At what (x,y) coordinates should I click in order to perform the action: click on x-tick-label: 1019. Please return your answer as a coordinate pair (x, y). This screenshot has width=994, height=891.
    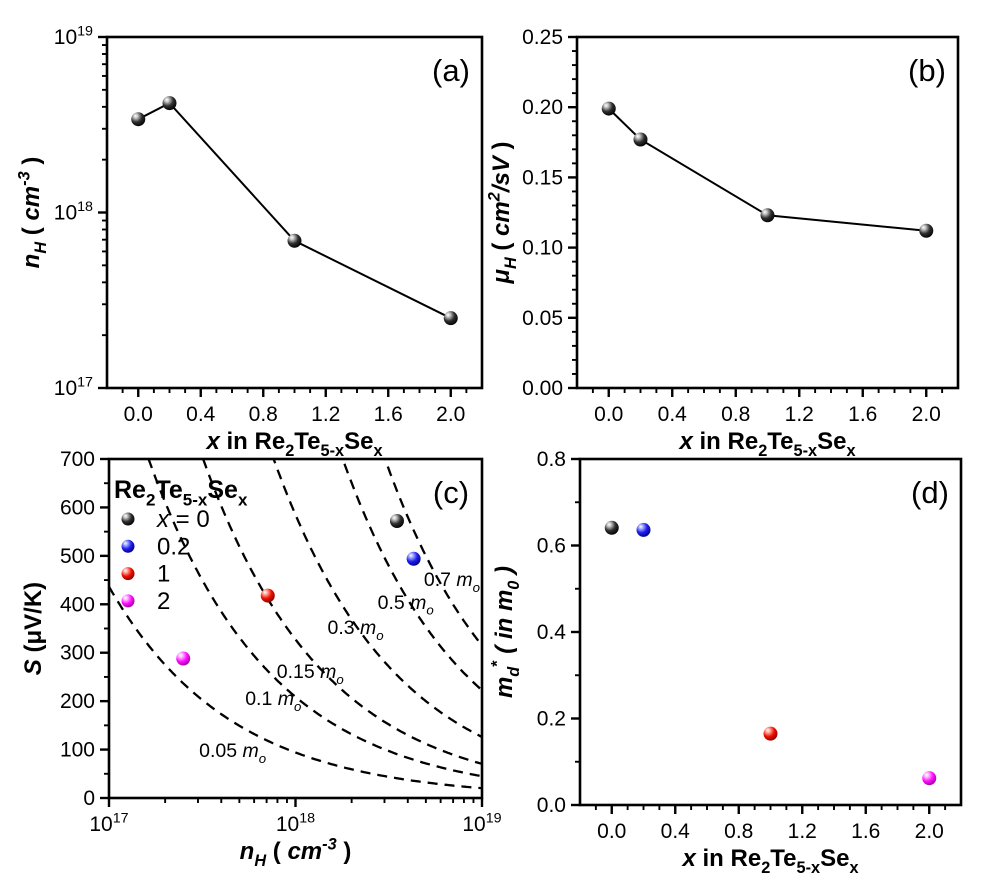
    Looking at the image, I should click on (481, 823).